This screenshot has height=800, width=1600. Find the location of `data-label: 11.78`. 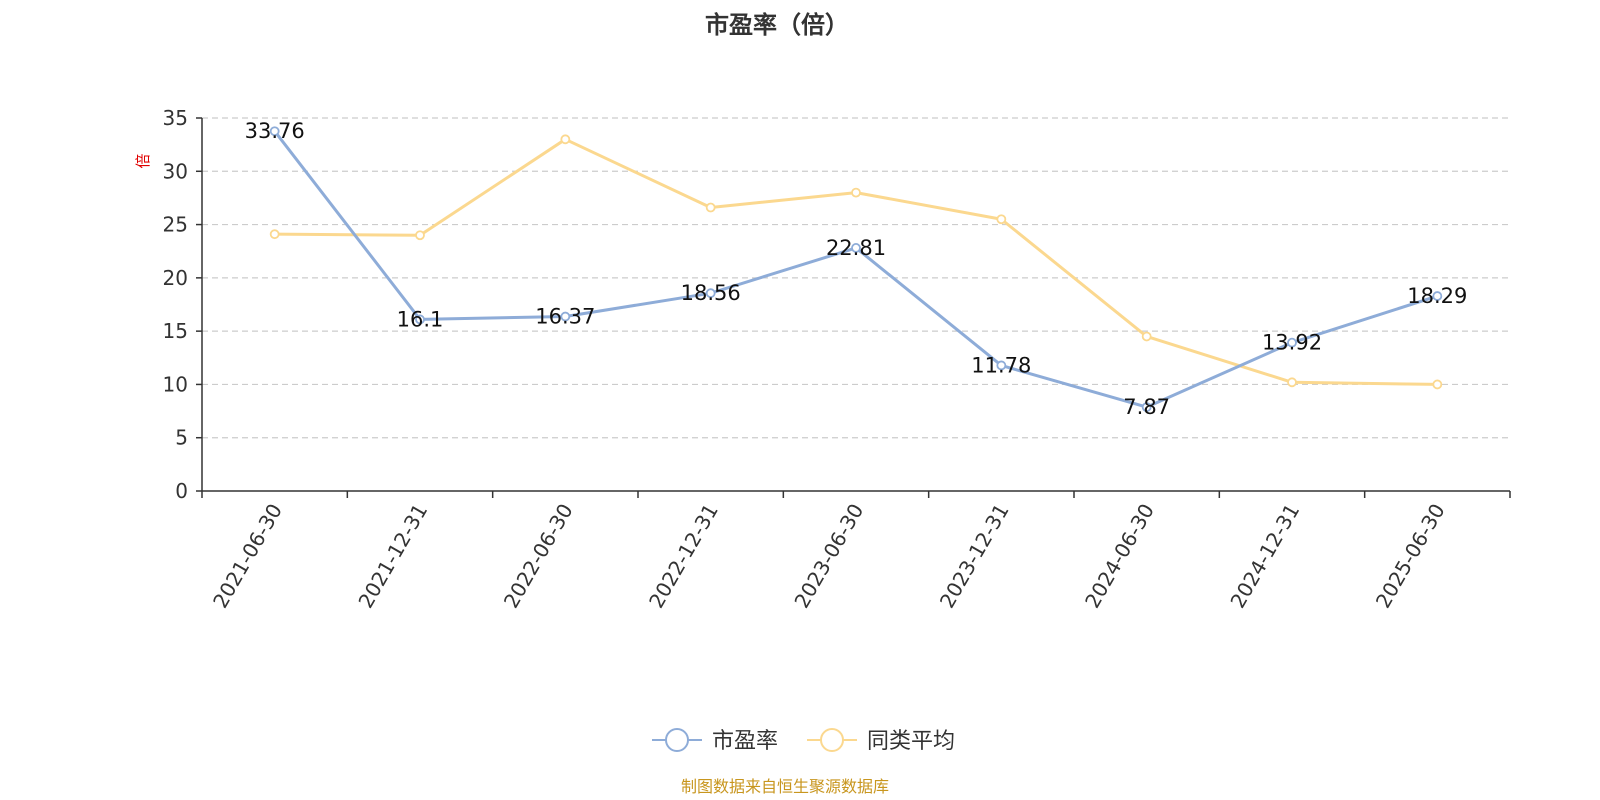

data-label: 11.78 is located at coordinates (1001, 365).